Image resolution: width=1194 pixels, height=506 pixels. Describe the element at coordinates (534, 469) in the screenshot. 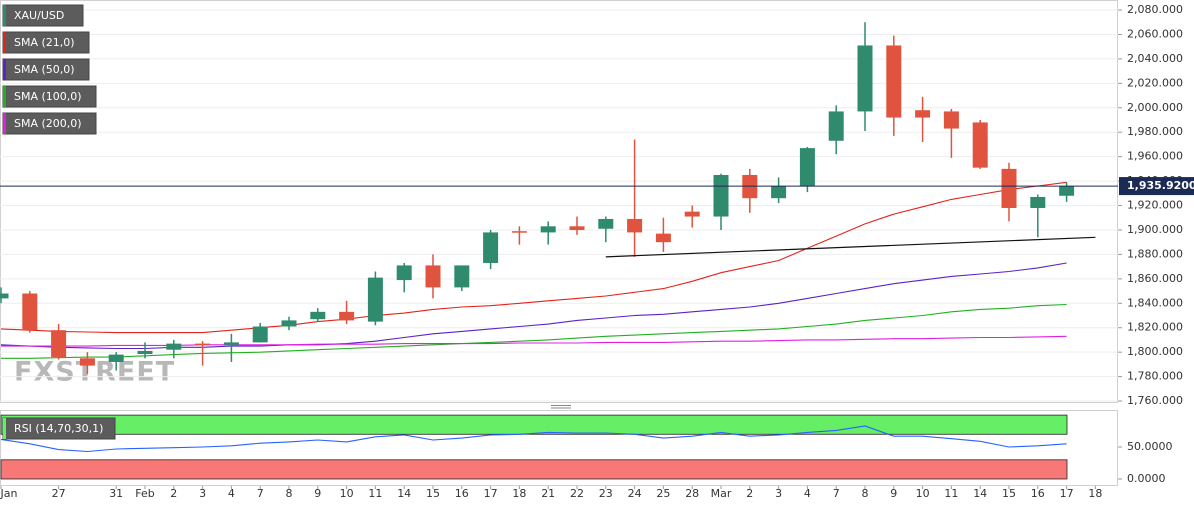

I see `oversold-band` at that location.